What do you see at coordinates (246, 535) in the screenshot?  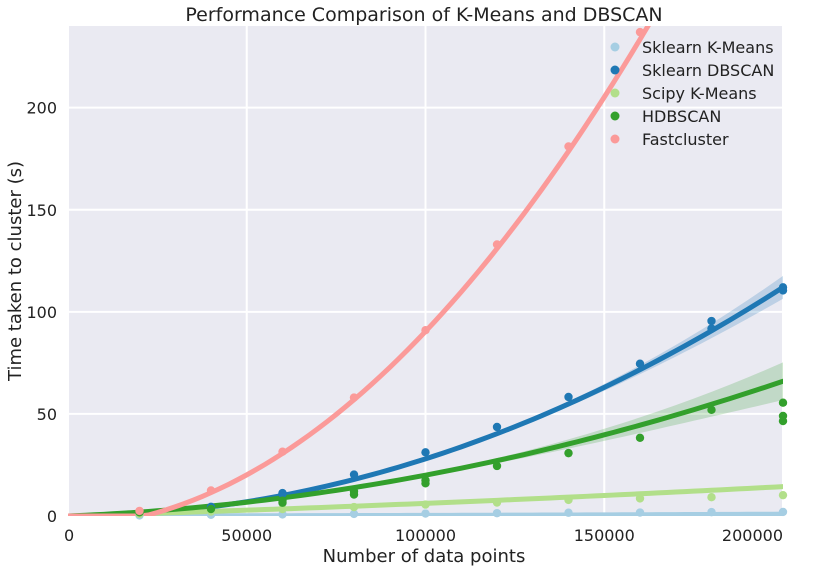 I see `x-tick-label: 50000` at bounding box center [246, 535].